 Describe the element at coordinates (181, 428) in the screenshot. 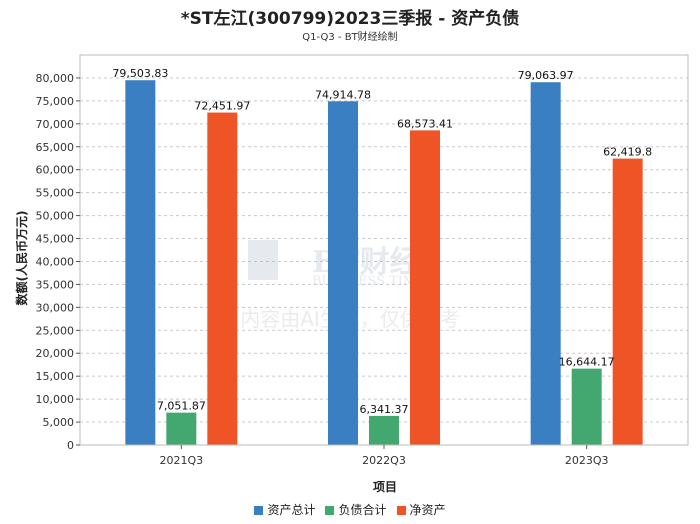

I see `bar-负债合计-2021Q3` at that location.